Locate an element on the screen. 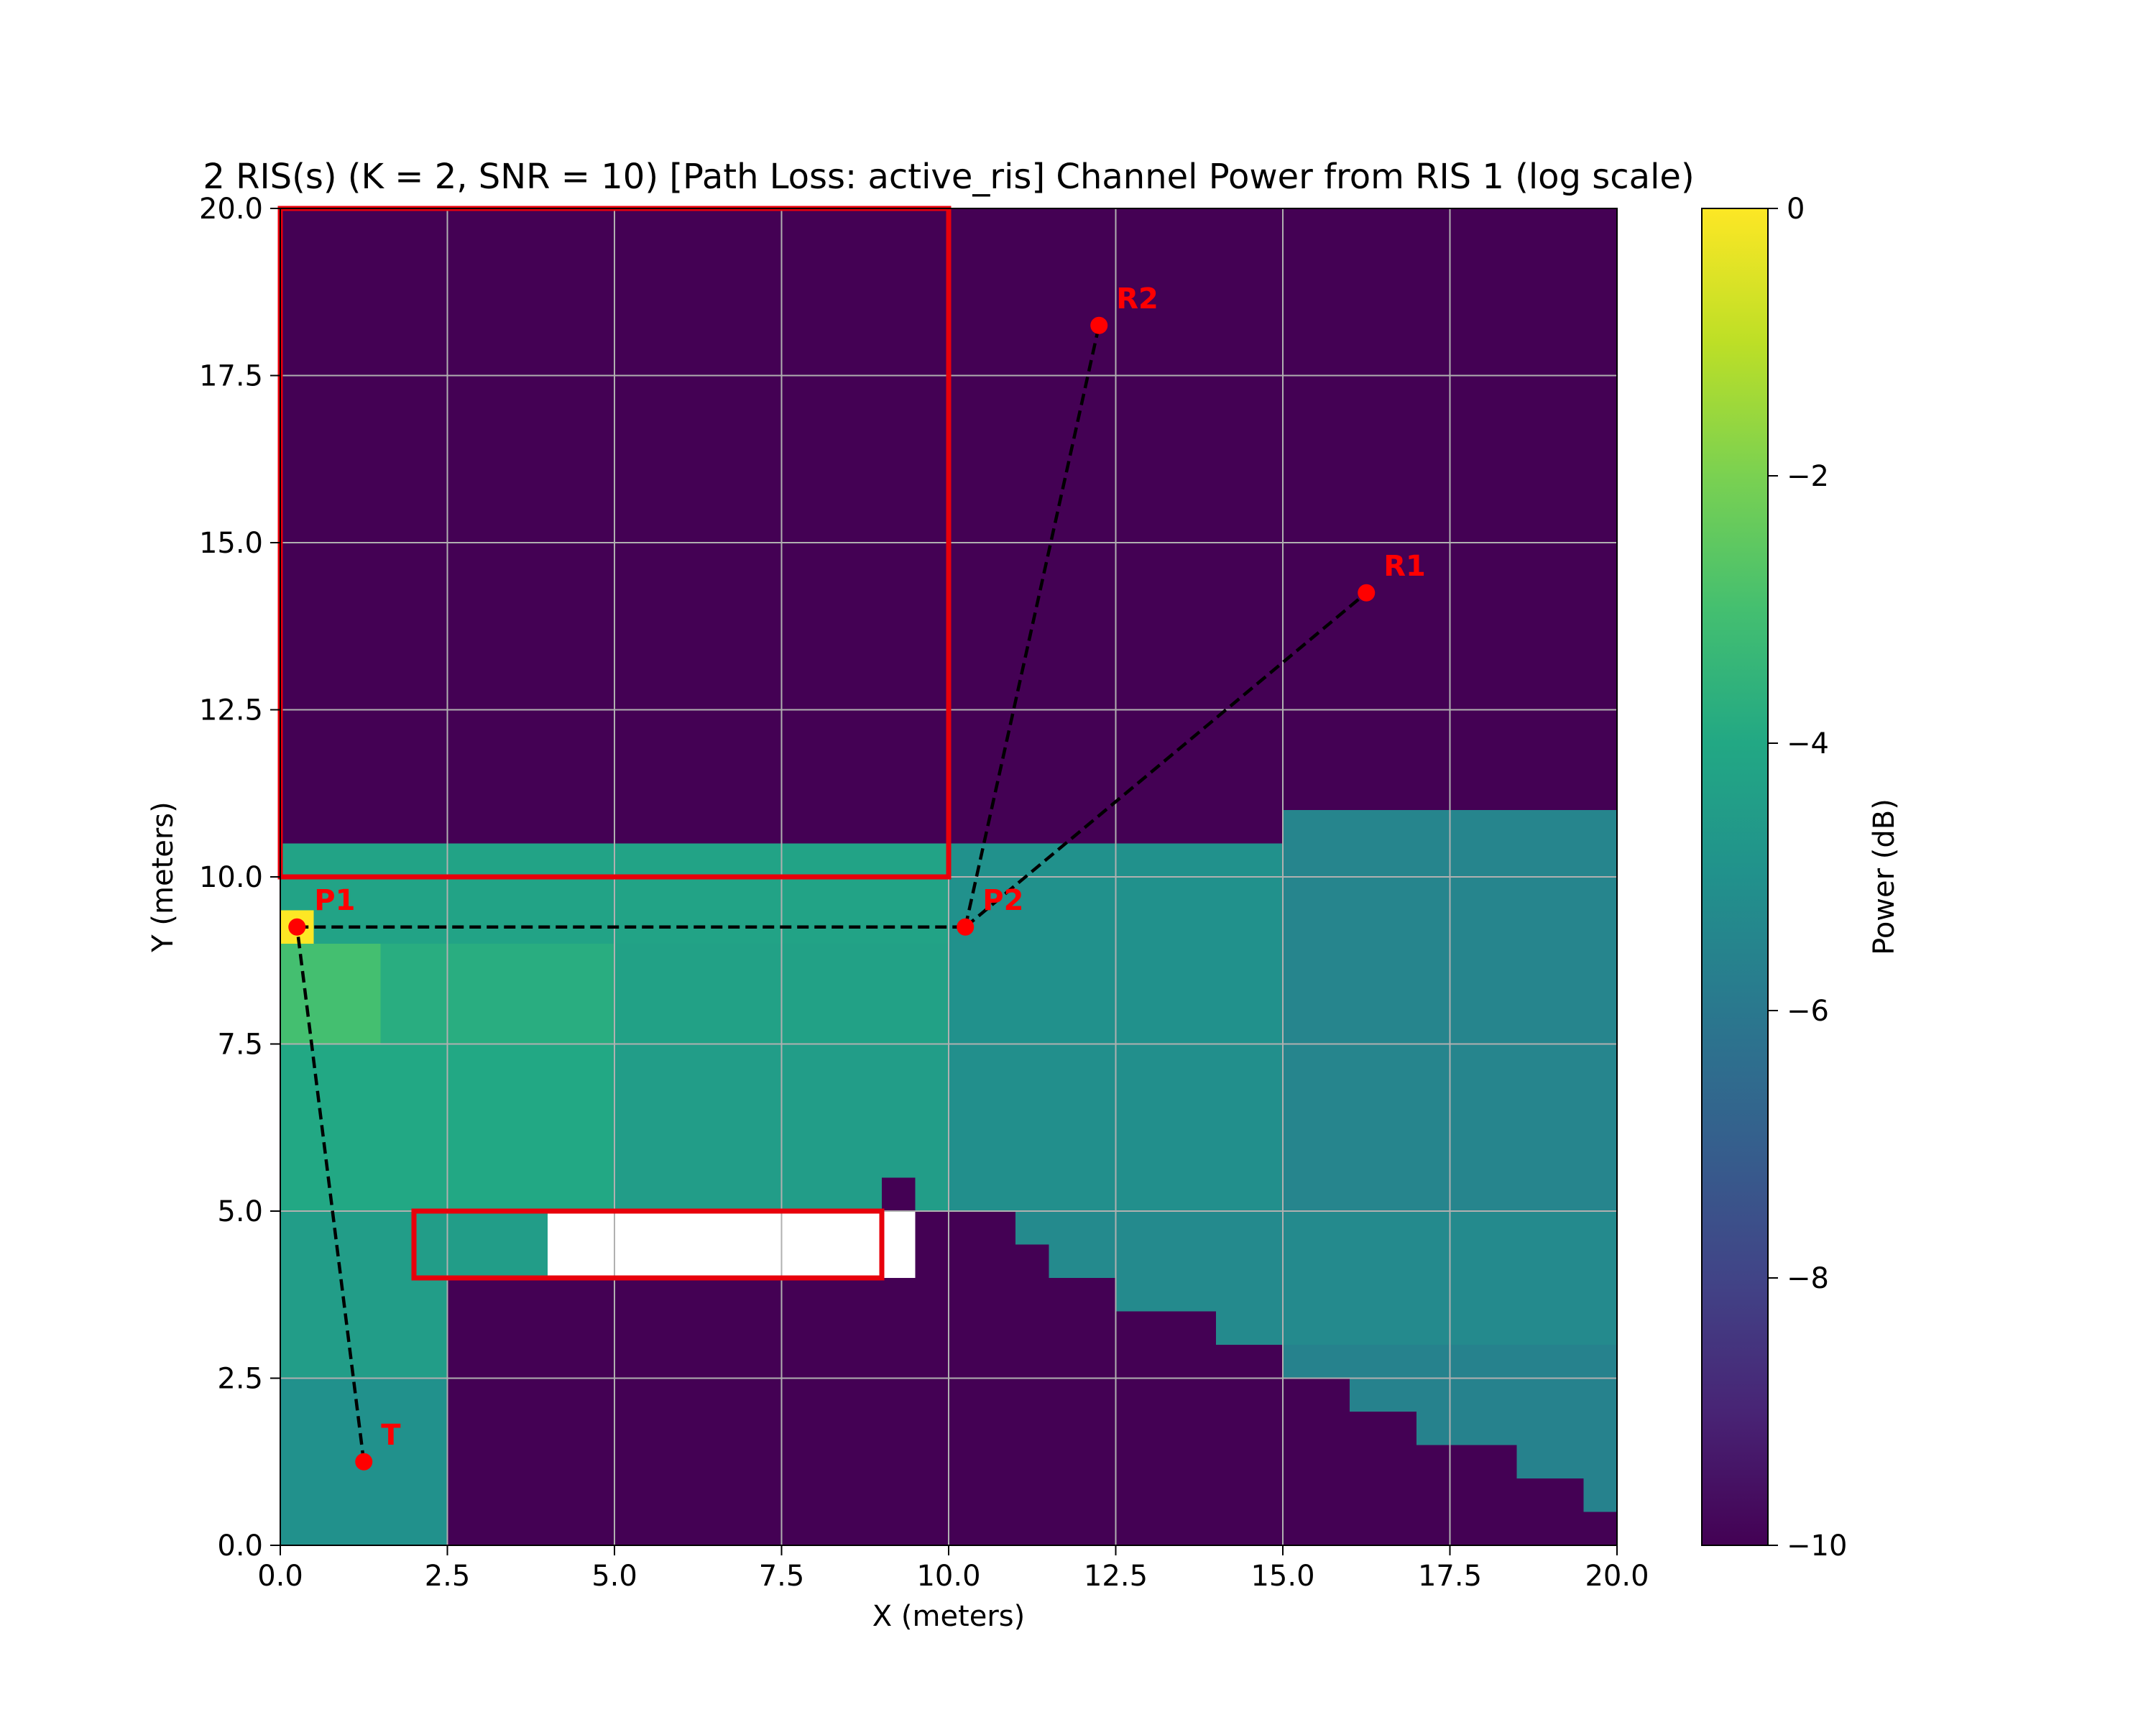 This screenshot has height=1725, width=2156. x-axis-ticks: 0.0 2.5 5.0 7.5 10.0 12.5 15.0 17.5 20.0 is located at coordinates (953, 1569).